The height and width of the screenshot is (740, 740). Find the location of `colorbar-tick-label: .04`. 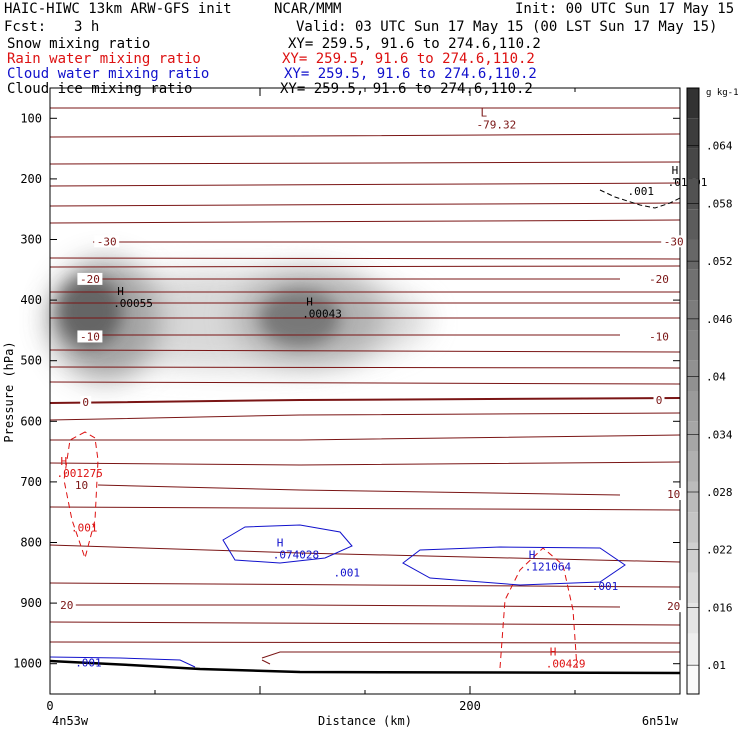

colorbar-tick-label: .04 is located at coordinates (716, 377).